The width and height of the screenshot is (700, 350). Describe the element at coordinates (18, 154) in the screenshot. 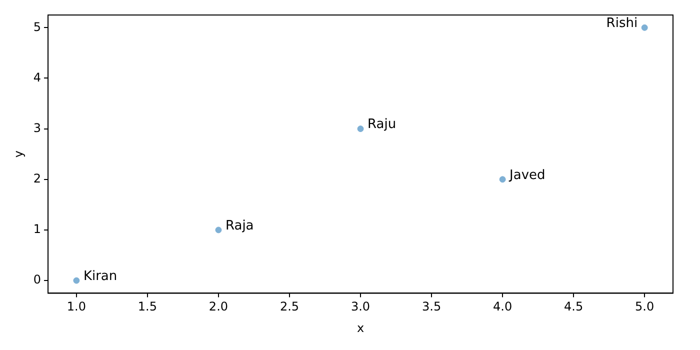

I see `y-axis-title: y` at that location.